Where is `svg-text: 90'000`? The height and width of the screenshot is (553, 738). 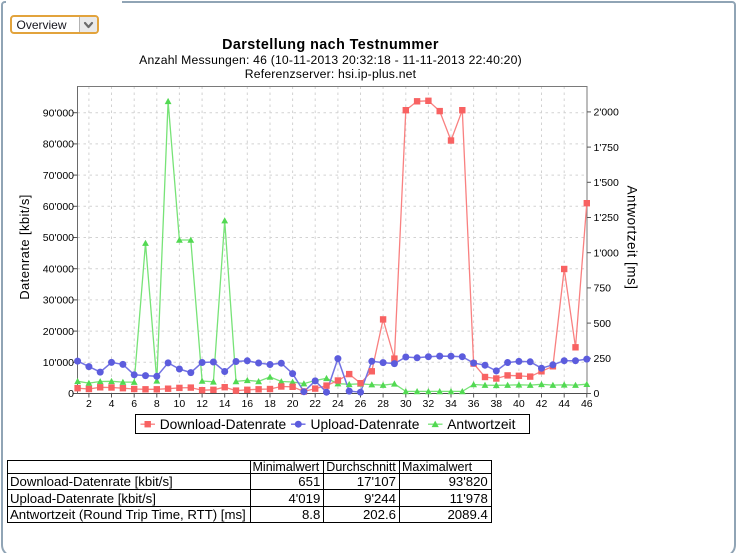 svg-text: 90'000 is located at coordinates (58, 113).